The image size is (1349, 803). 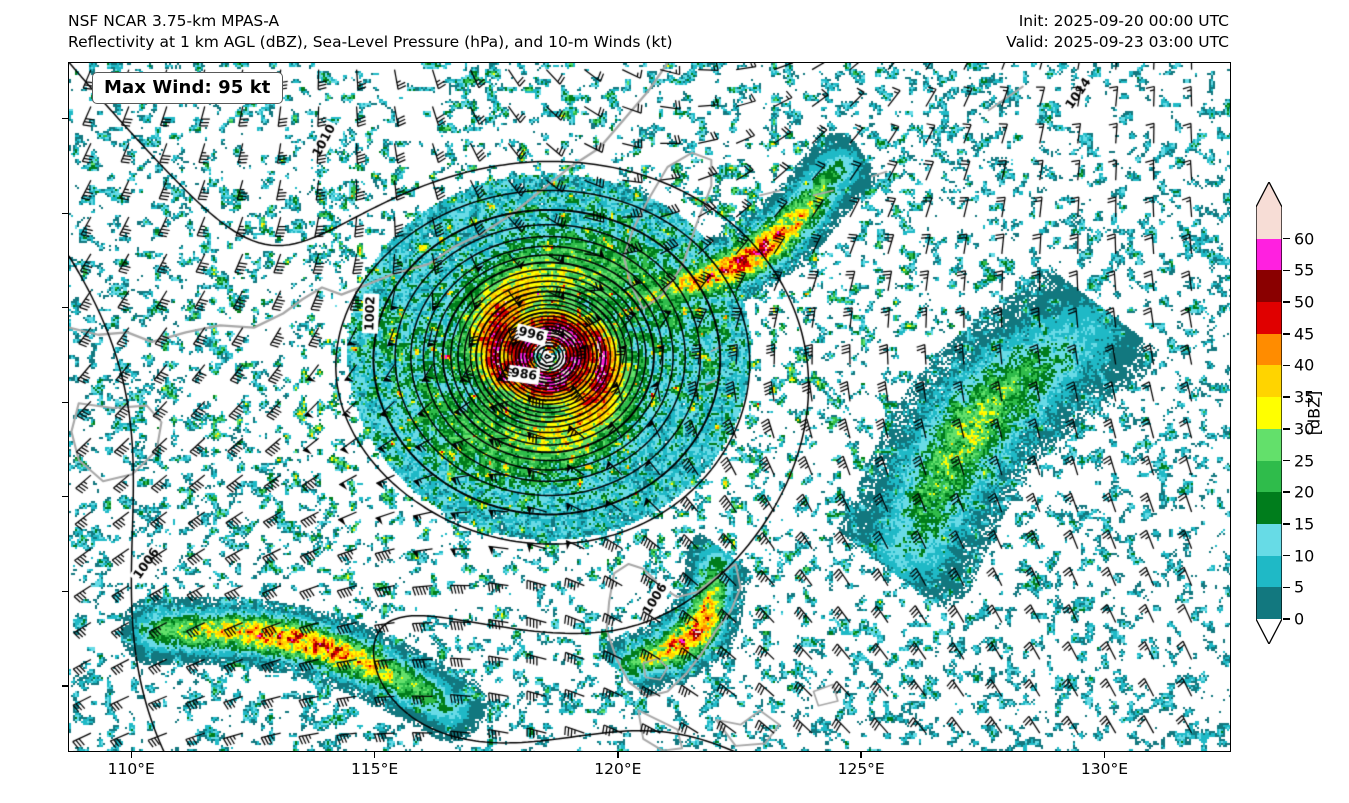 I want to click on x-tick-label-125: 125°E, so click(x=861, y=769).